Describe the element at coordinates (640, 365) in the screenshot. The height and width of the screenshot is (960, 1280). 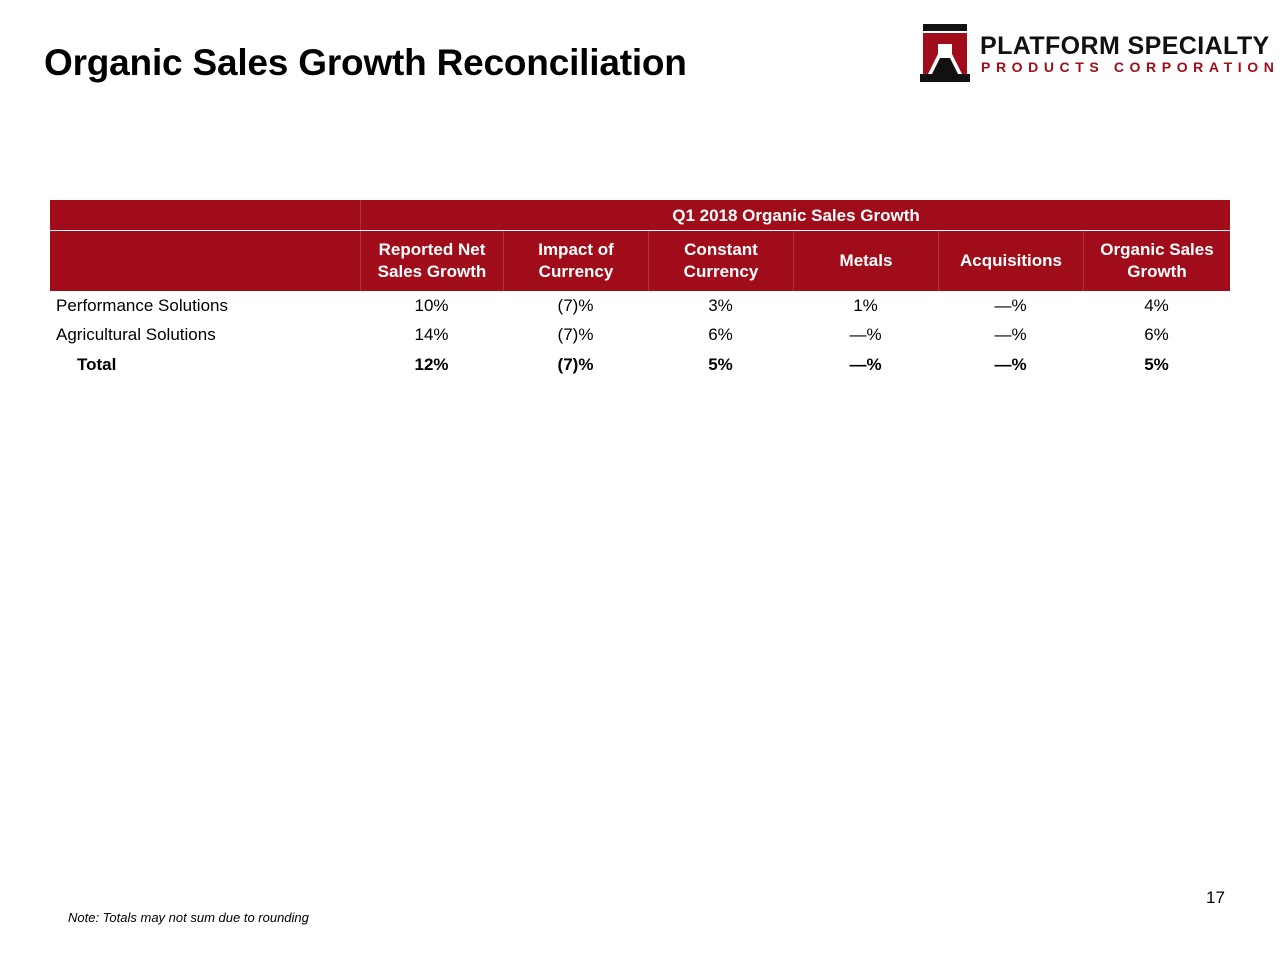
I see `table-row-total: Total 12% (7)% 5% —% —% 5%` at that location.